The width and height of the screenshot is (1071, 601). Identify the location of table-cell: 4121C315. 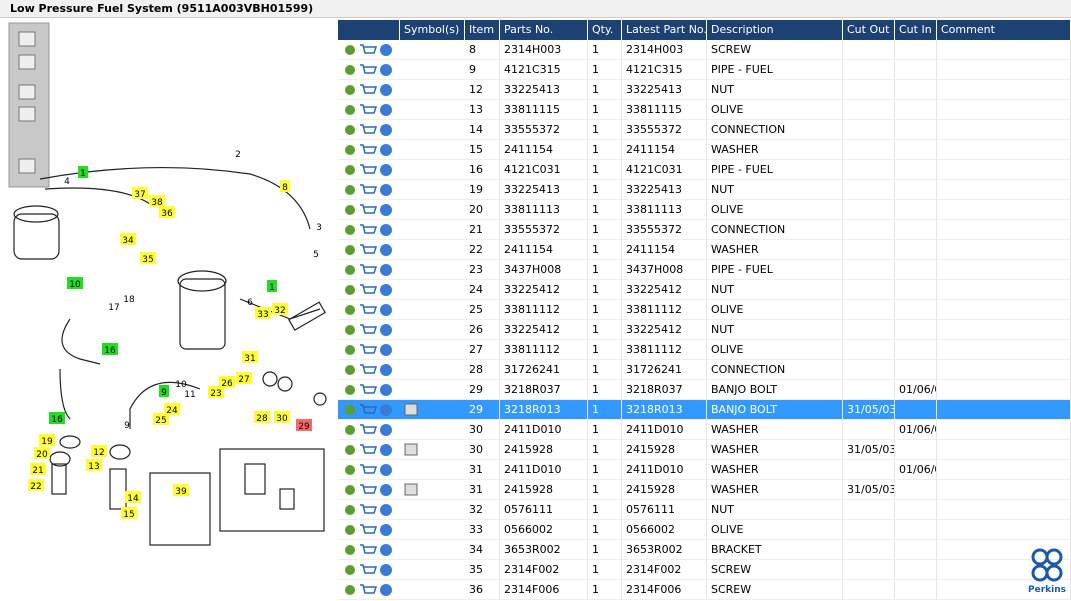
(664, 69).